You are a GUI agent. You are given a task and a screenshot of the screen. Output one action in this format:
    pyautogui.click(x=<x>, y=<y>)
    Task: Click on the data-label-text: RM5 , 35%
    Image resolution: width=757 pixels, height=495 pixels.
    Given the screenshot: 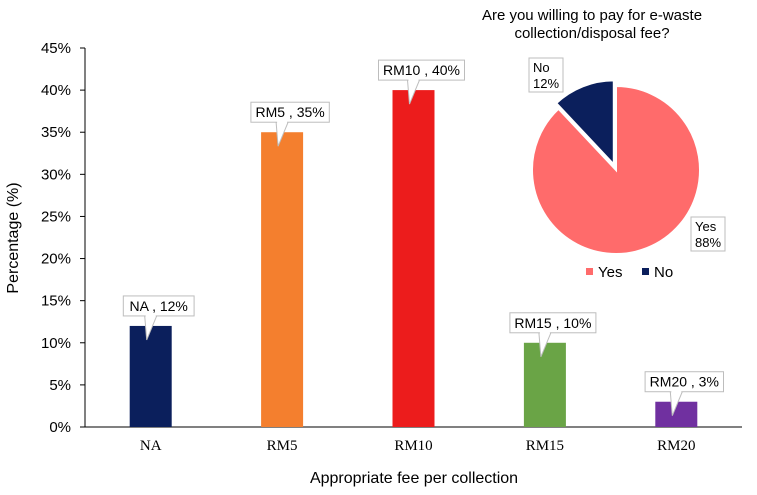 What is the action you would take?
    pyautogui.click(x=289, y=112)
    